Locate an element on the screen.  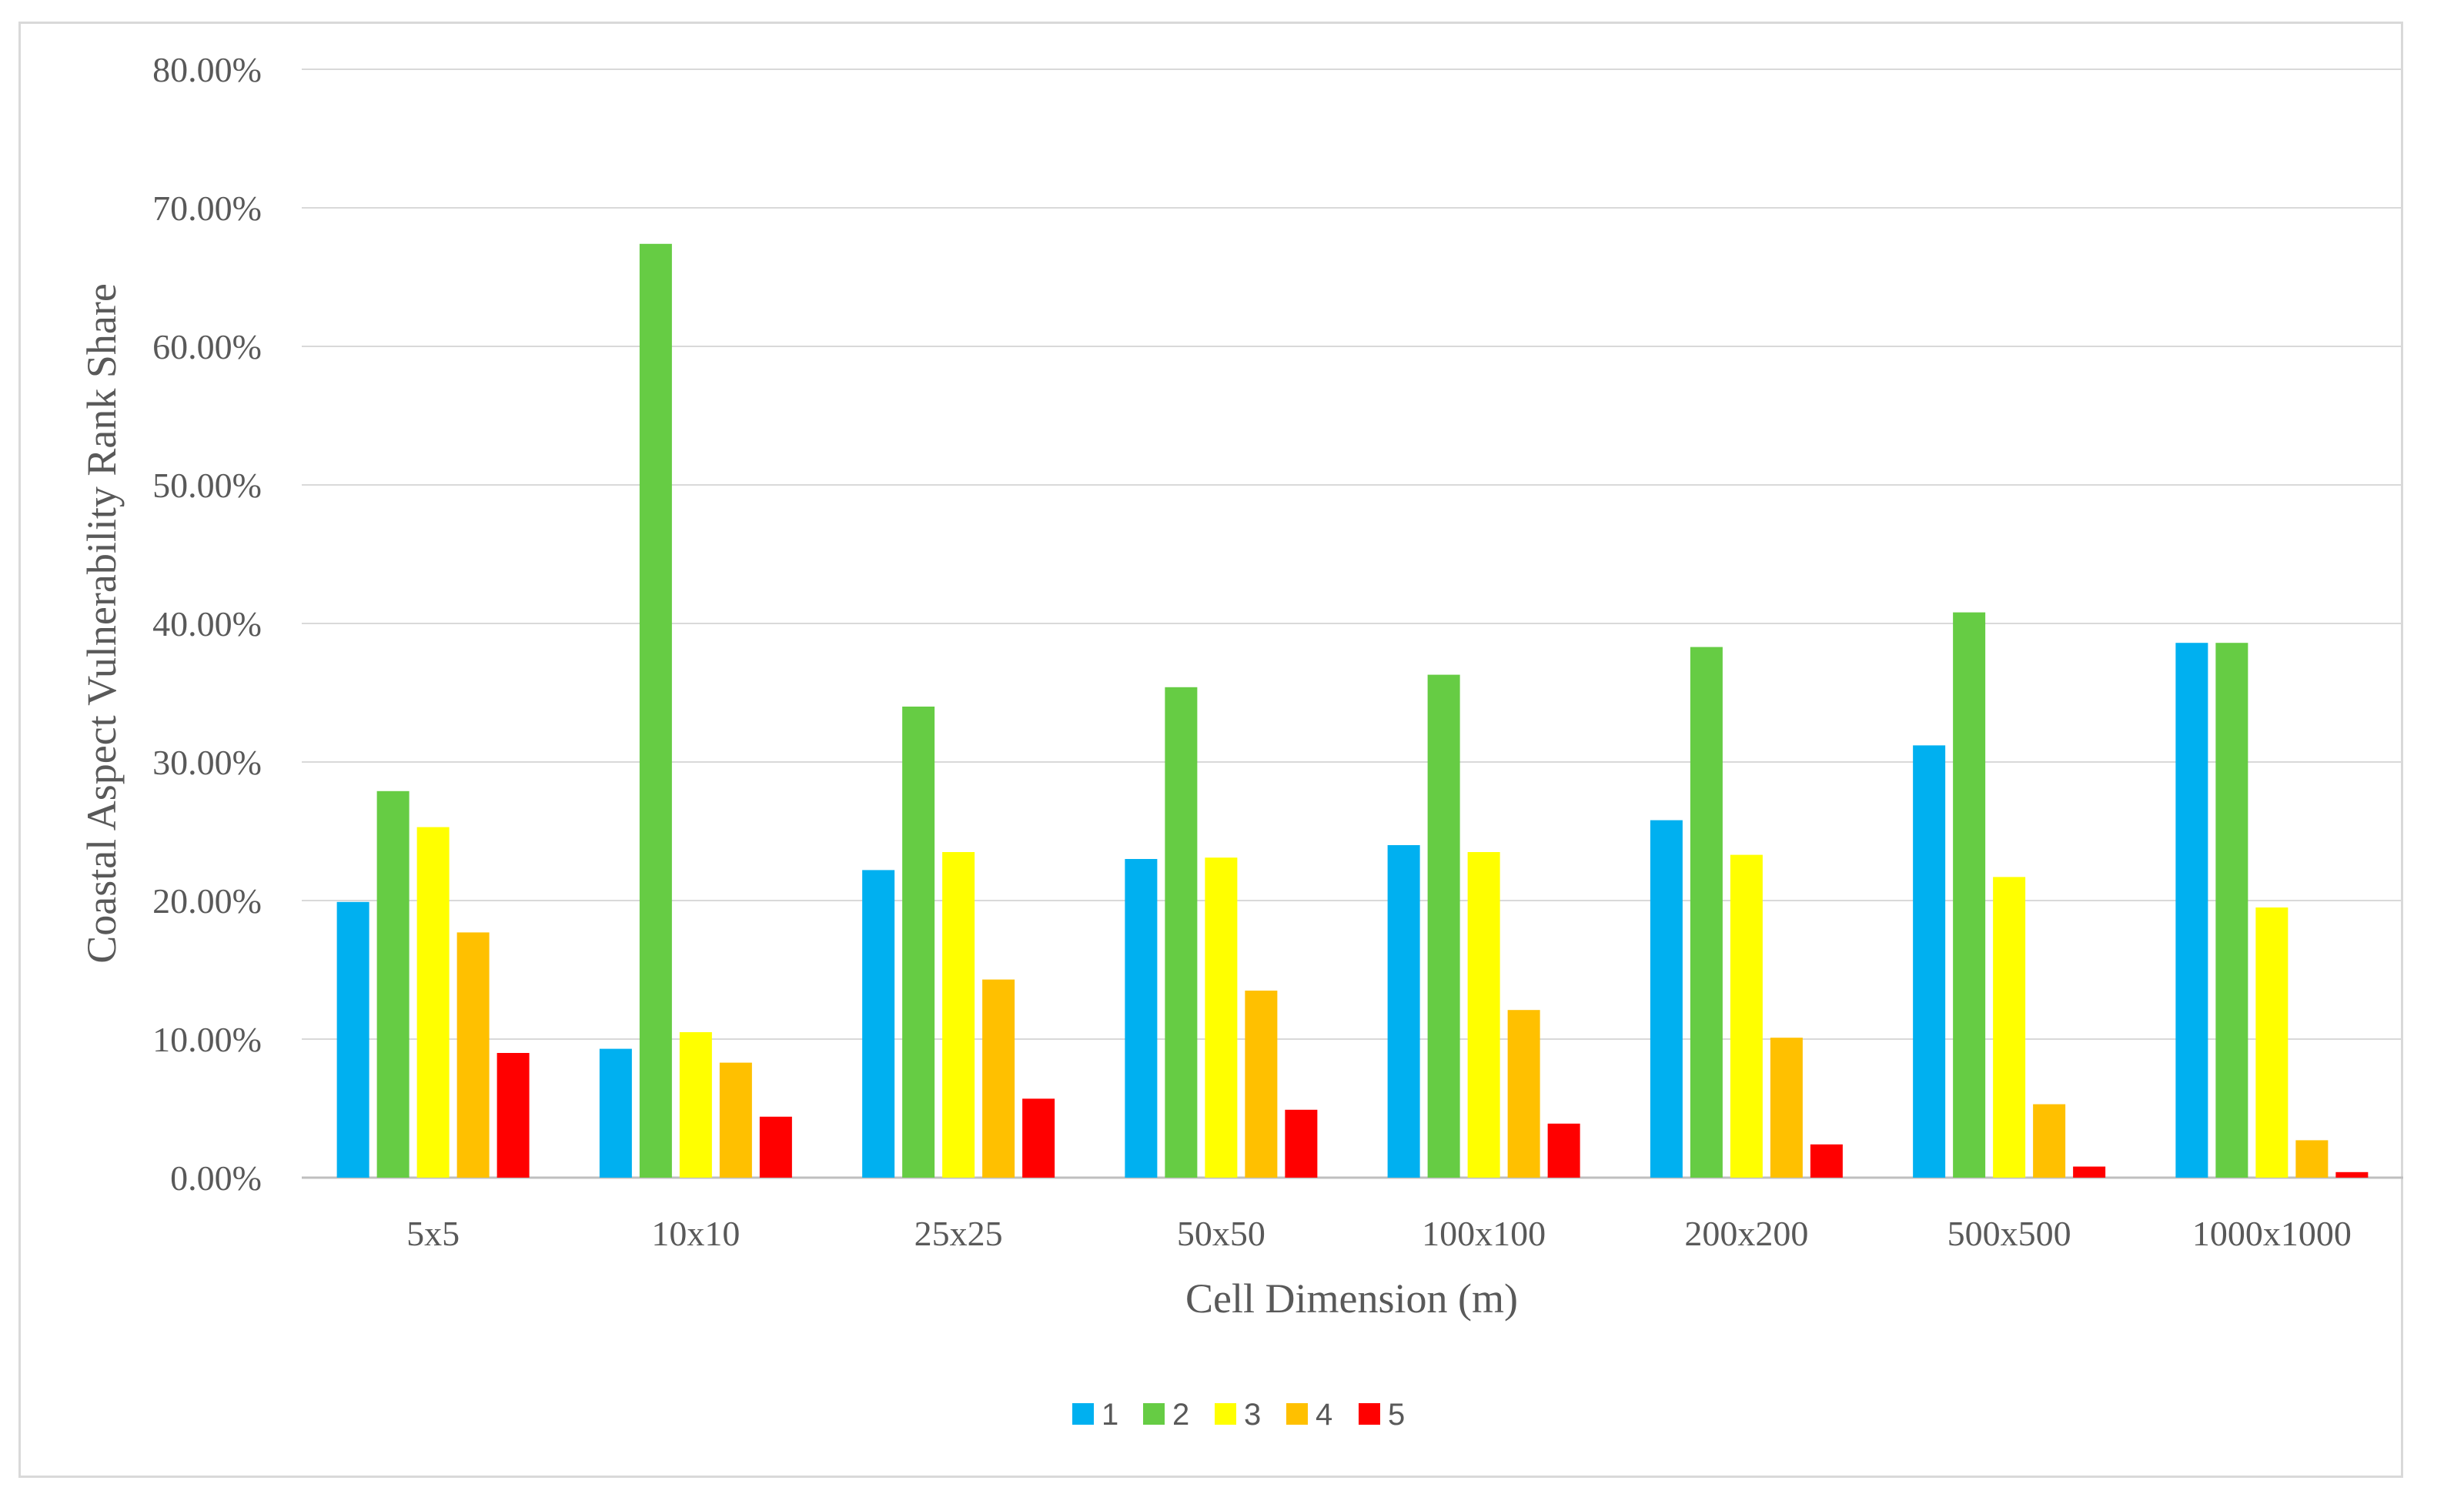
y-tick-label: 40.00% is located at coordinates (207, 623).